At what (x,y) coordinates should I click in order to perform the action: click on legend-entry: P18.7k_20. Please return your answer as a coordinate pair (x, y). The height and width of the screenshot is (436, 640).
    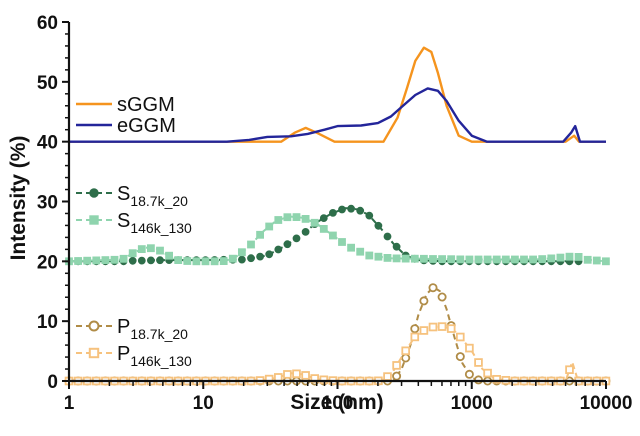
    Looking at the image, I should click on (132, 329).